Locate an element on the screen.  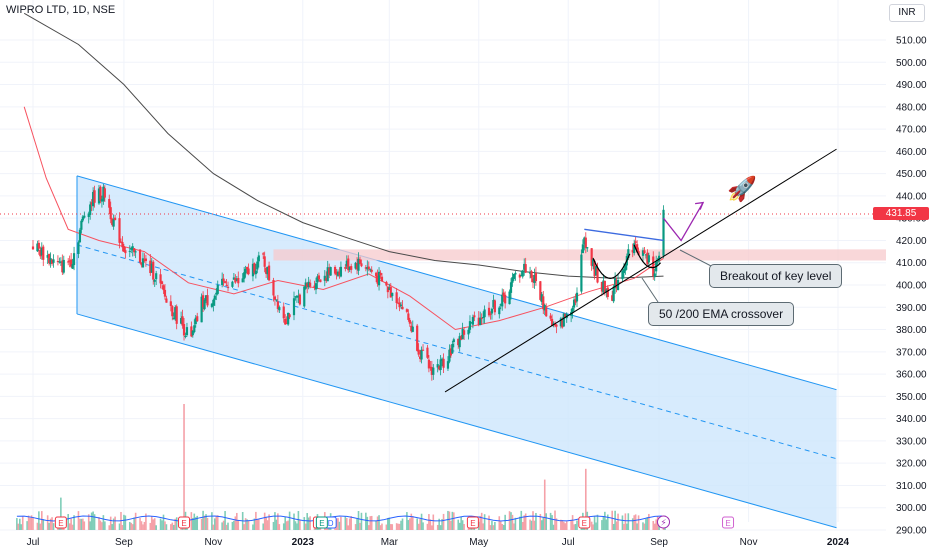
ema-crossover-callout: 50 /200 EMA crossover is located at coordinates (721, 314).